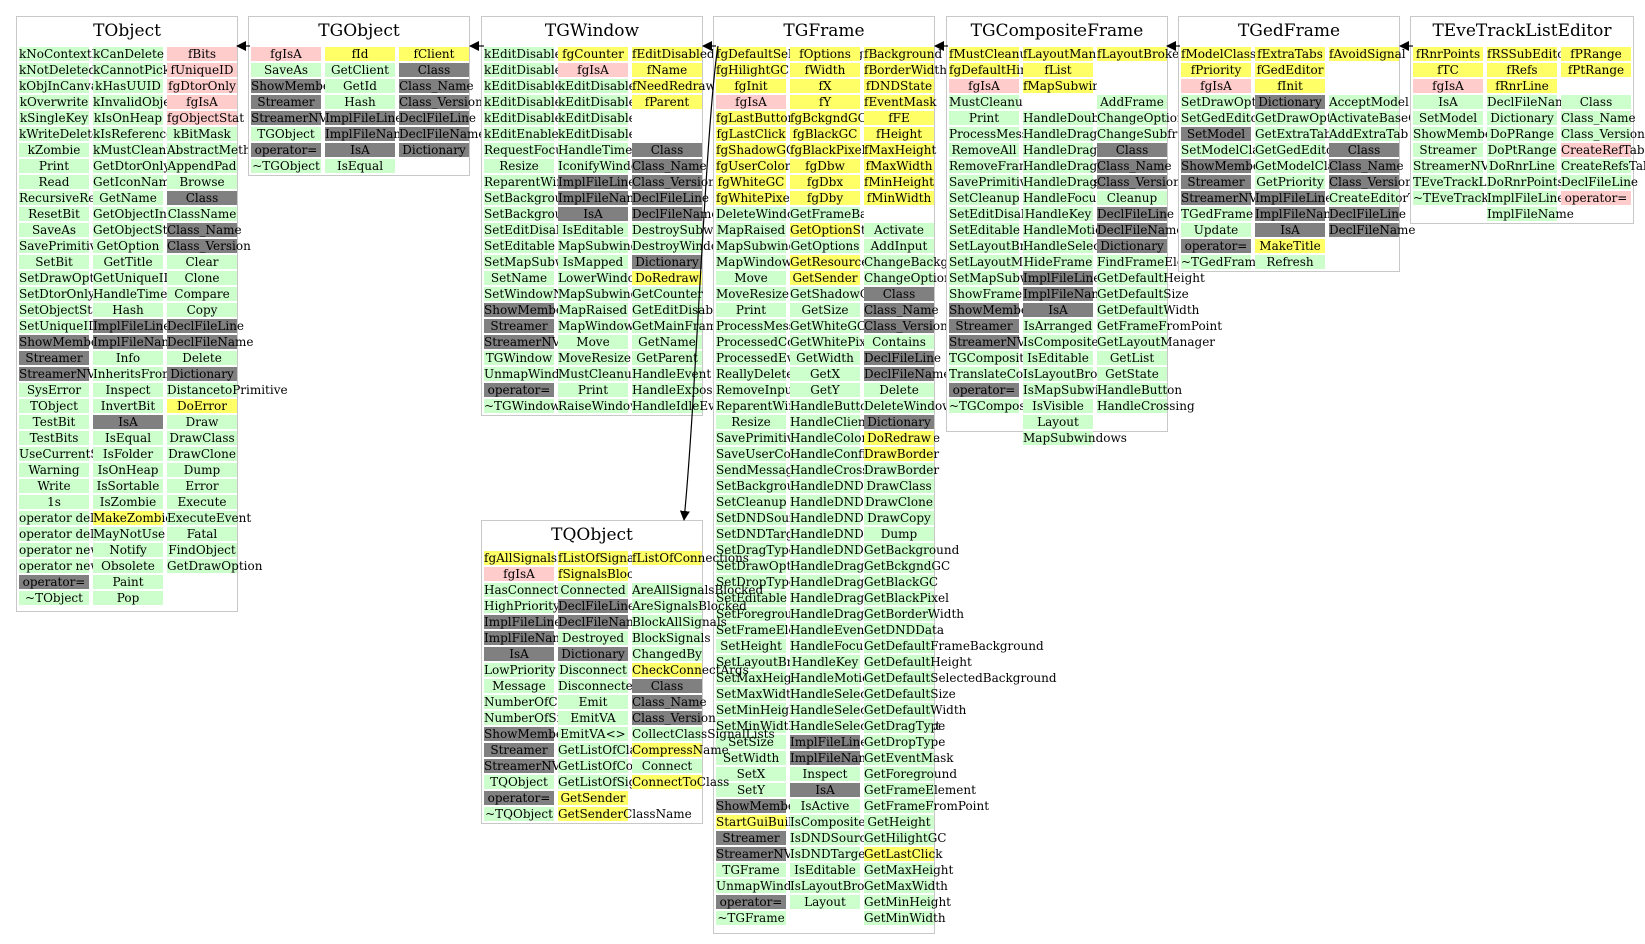 This screenshot has height=944, width=1645. Describe the element at coordinates (521, 134) in the screenshot. I see `member-keditenable: kEditEnable` at that location.